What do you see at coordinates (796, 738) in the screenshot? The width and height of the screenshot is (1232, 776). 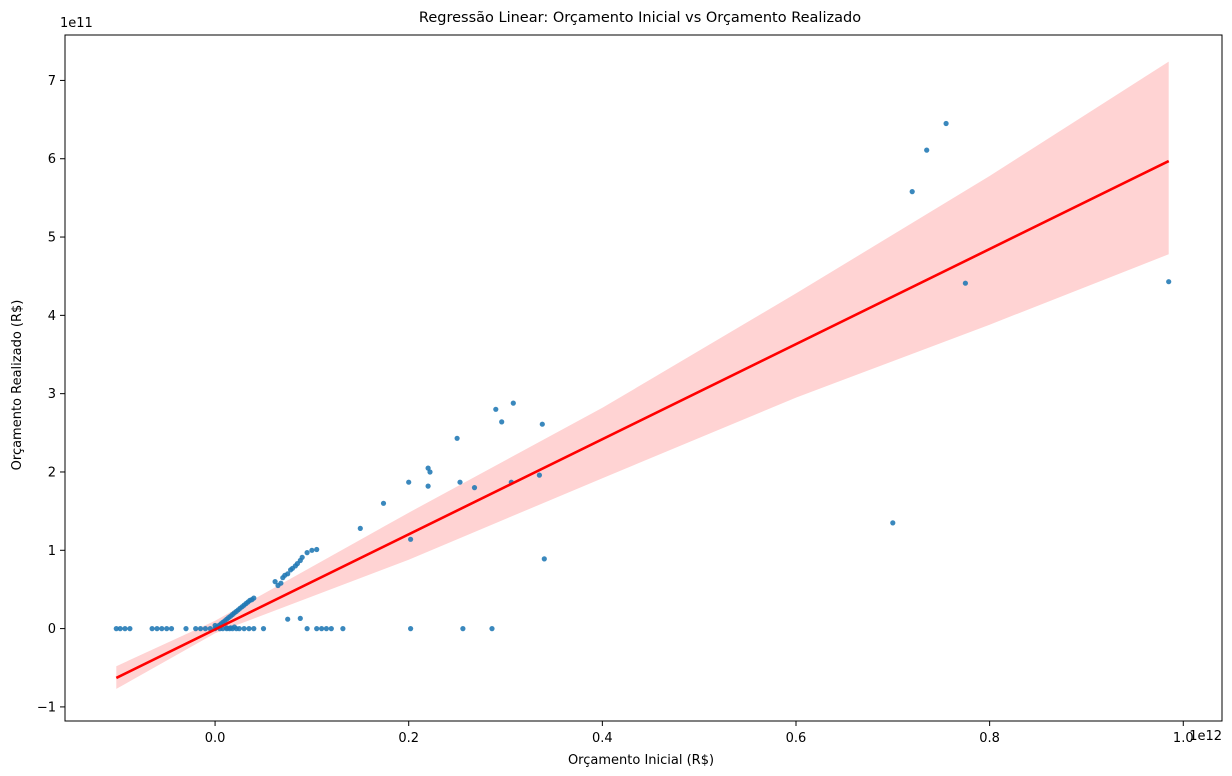 I see `x-tick-label: 0.6` at bounding box center [796, 738].